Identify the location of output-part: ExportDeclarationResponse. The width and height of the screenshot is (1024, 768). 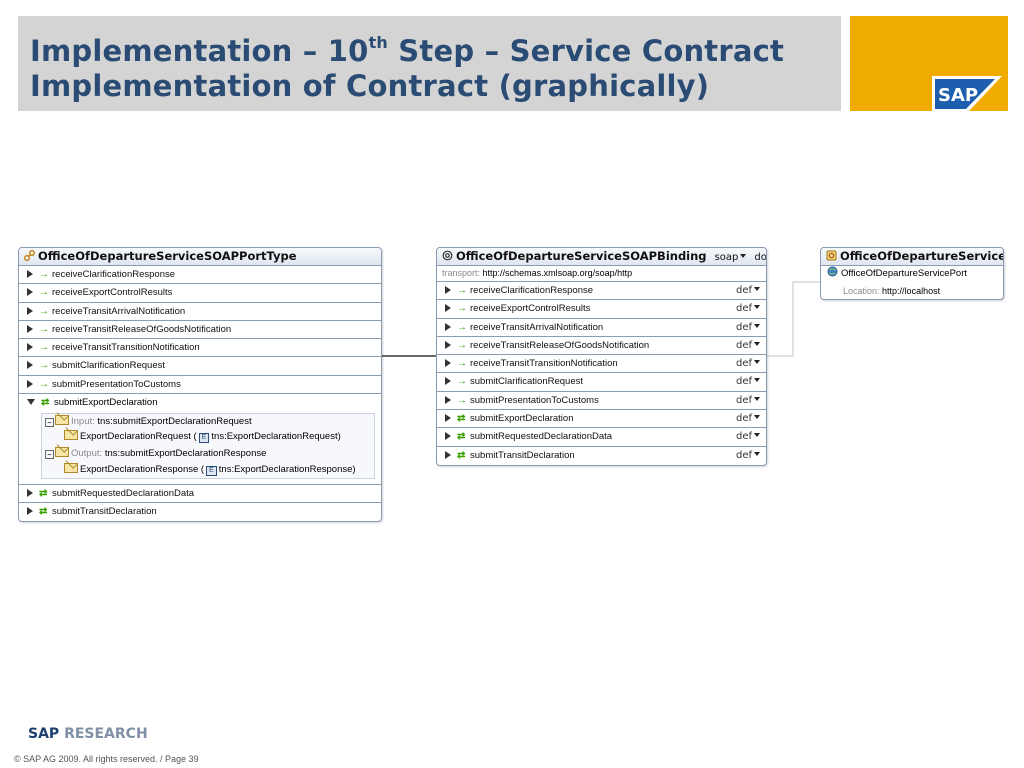
(139, 470).